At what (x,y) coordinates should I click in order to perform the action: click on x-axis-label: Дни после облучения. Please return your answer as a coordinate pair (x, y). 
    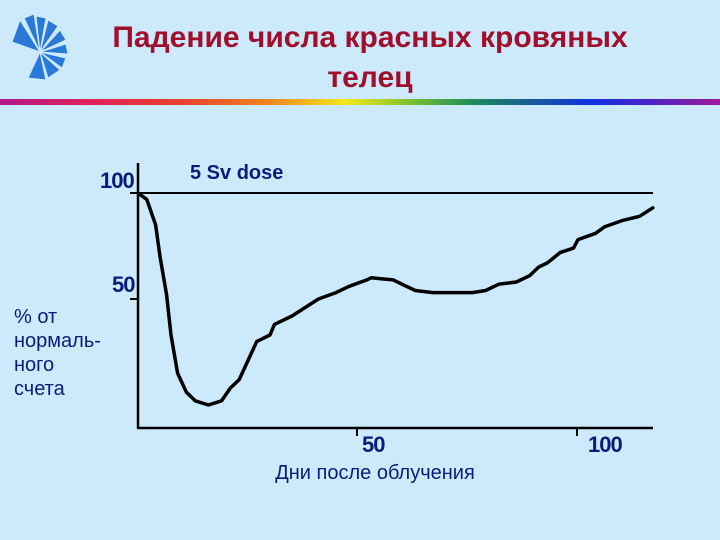
    Looking at the image, I should click on (375, 473).